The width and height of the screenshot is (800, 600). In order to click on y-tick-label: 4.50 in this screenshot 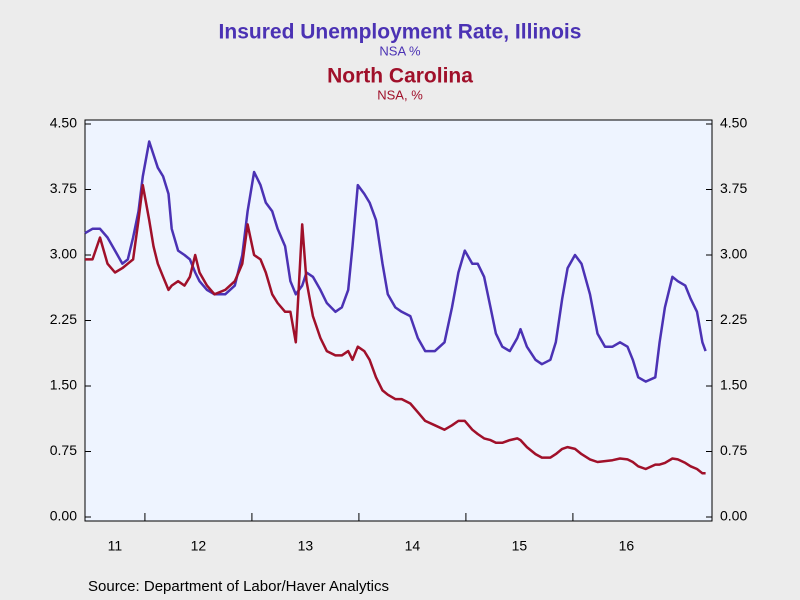, I will do `click(63, 123)`.